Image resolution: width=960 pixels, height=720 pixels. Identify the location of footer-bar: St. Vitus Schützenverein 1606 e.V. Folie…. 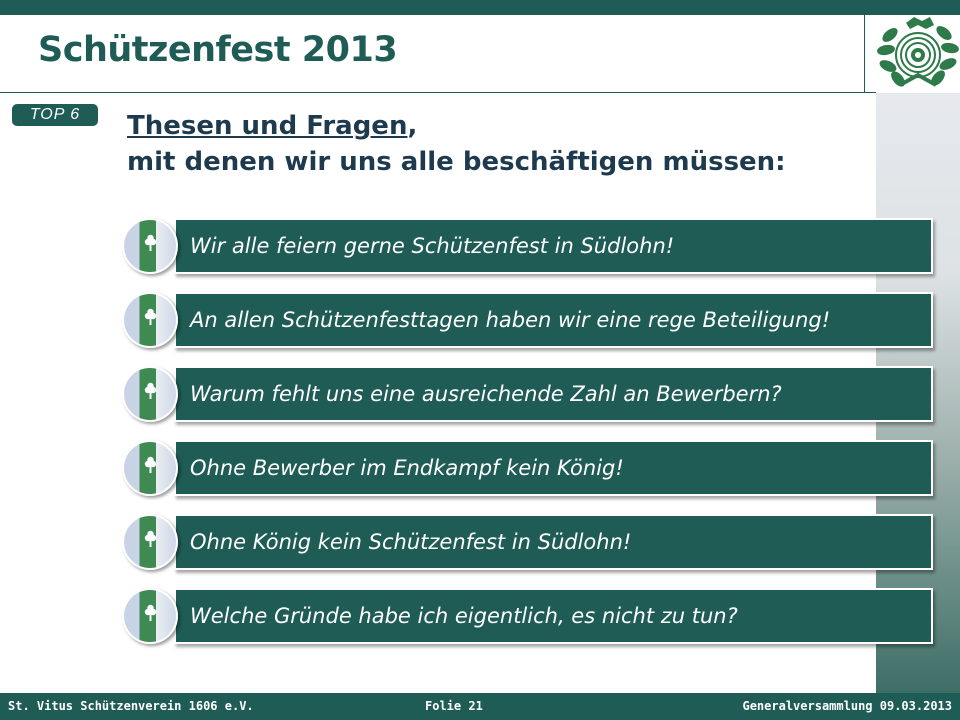
(480, 706).